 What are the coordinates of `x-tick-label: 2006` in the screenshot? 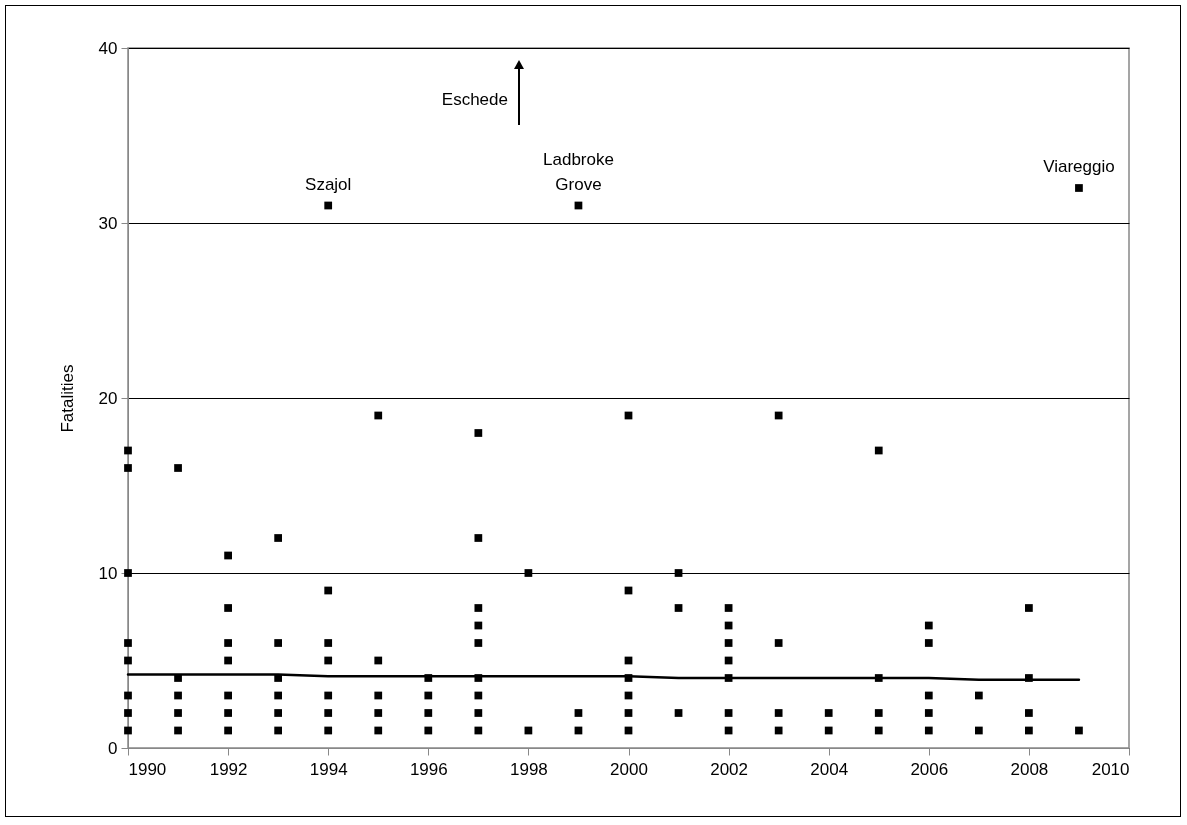 It's located at (929, 769).